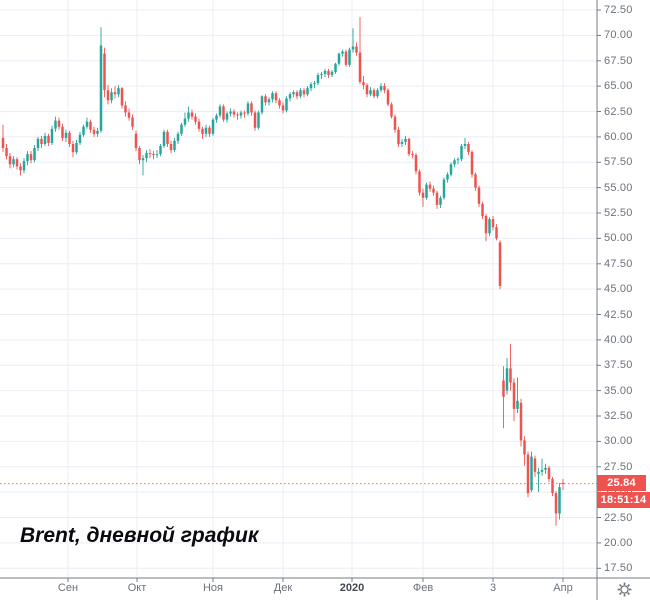 This screenshot has height=600, width=650. I want to click on price-tick-label: 72.50, so click(618, 10).